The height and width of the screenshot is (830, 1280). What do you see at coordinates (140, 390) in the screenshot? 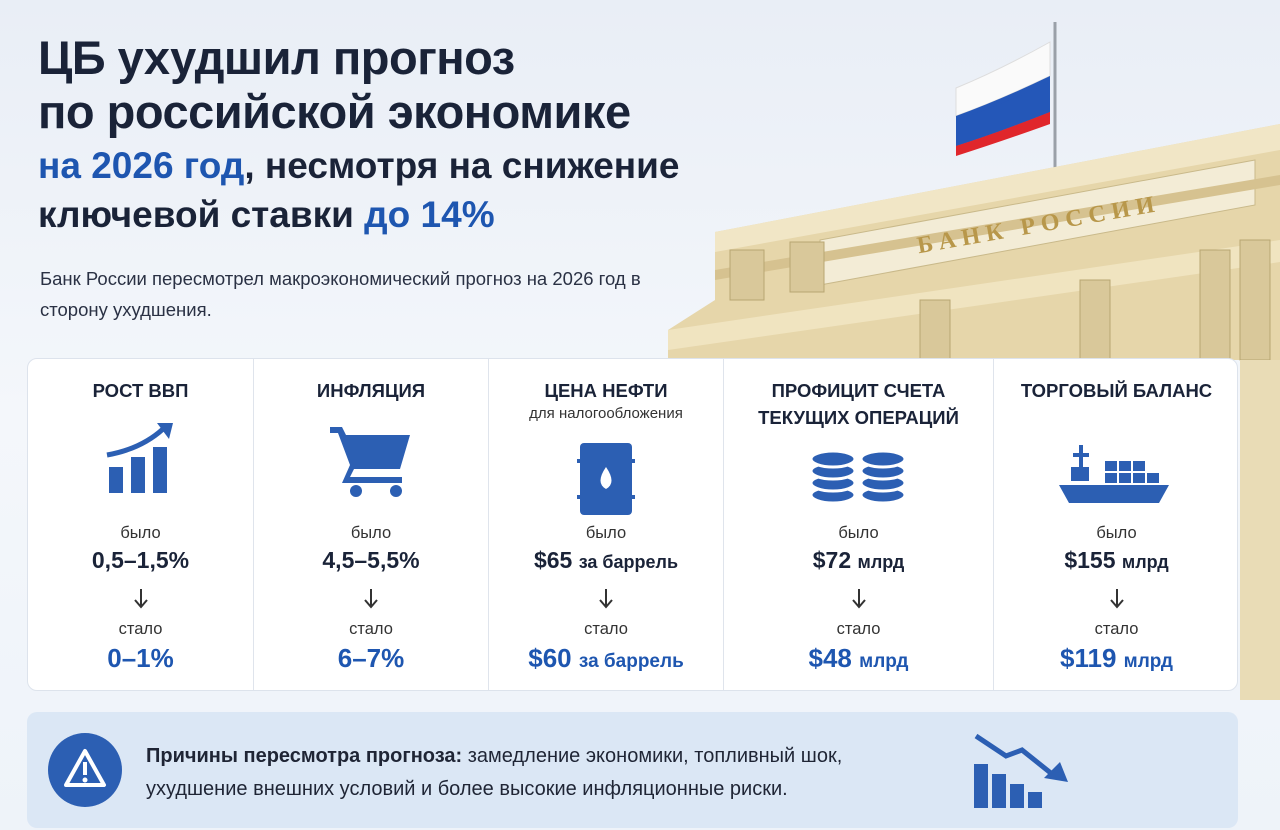
I see `card-title: РОСТ ВВП` at bounding box center [140, 390].